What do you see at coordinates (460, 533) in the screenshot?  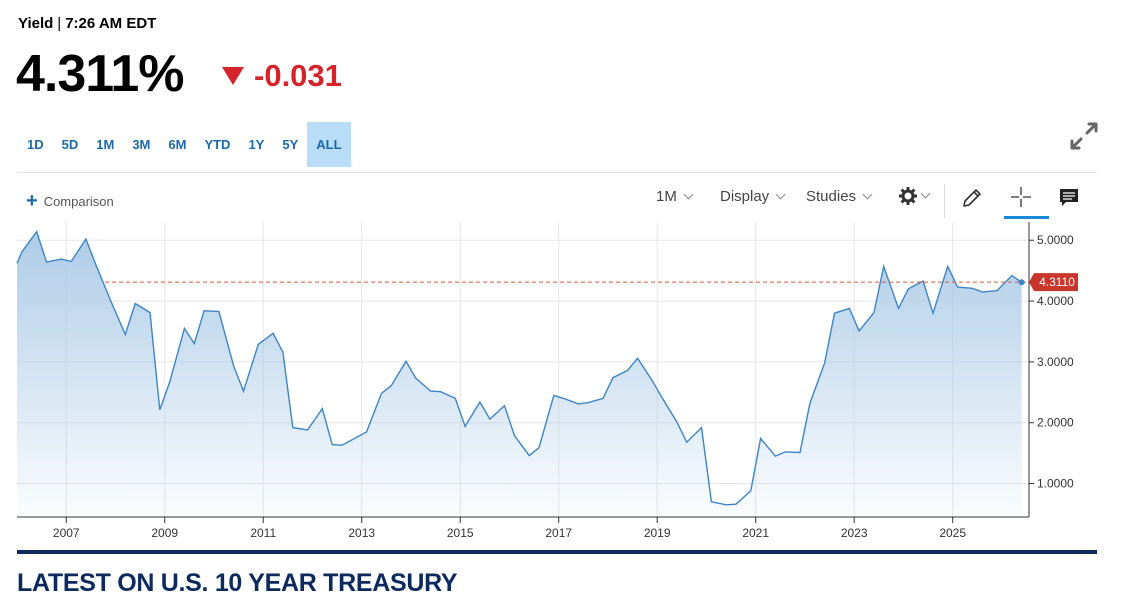 I see `x-tick-label: 2015` at bounding box center [460, 533].